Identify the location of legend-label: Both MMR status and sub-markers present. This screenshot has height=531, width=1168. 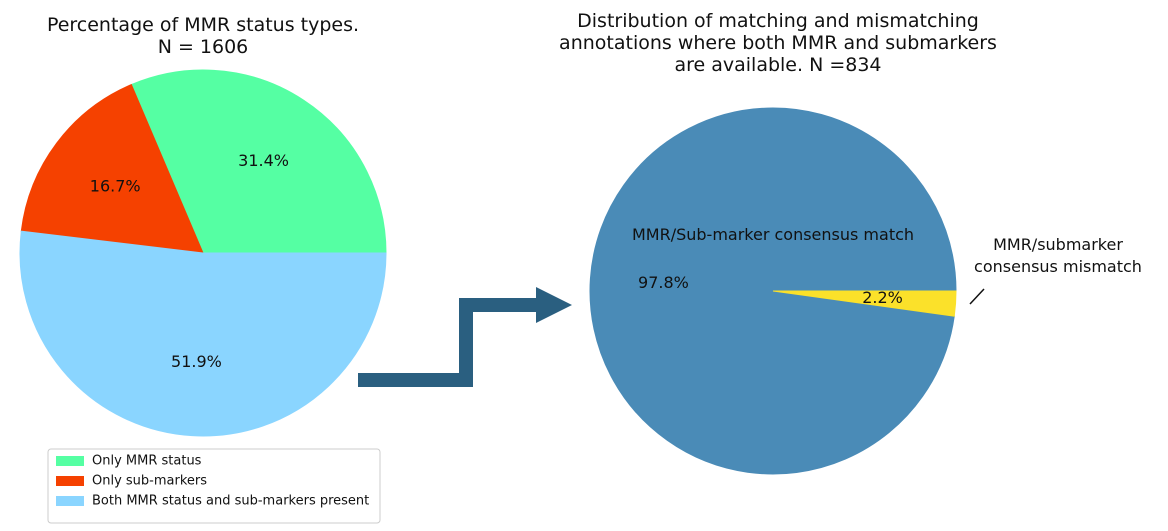
(230, 501).